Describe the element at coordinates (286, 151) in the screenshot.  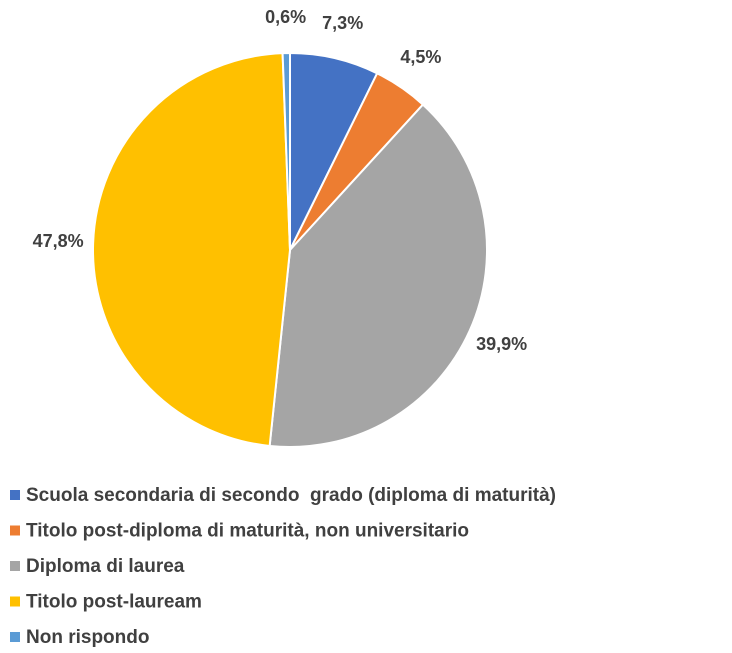
I see `pie-slice` at that location.